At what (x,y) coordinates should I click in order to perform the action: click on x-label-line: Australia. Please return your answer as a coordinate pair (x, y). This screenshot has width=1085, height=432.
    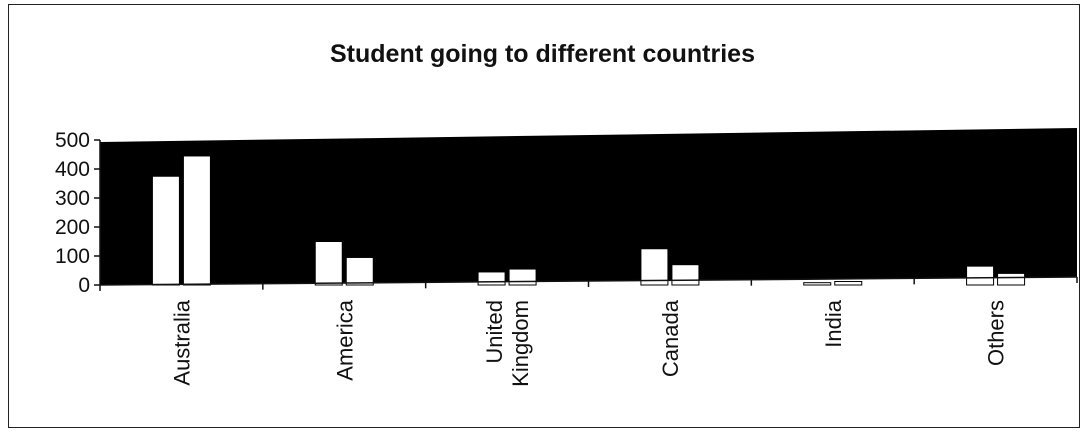
    Looking at the image, I should click on (181, 342).